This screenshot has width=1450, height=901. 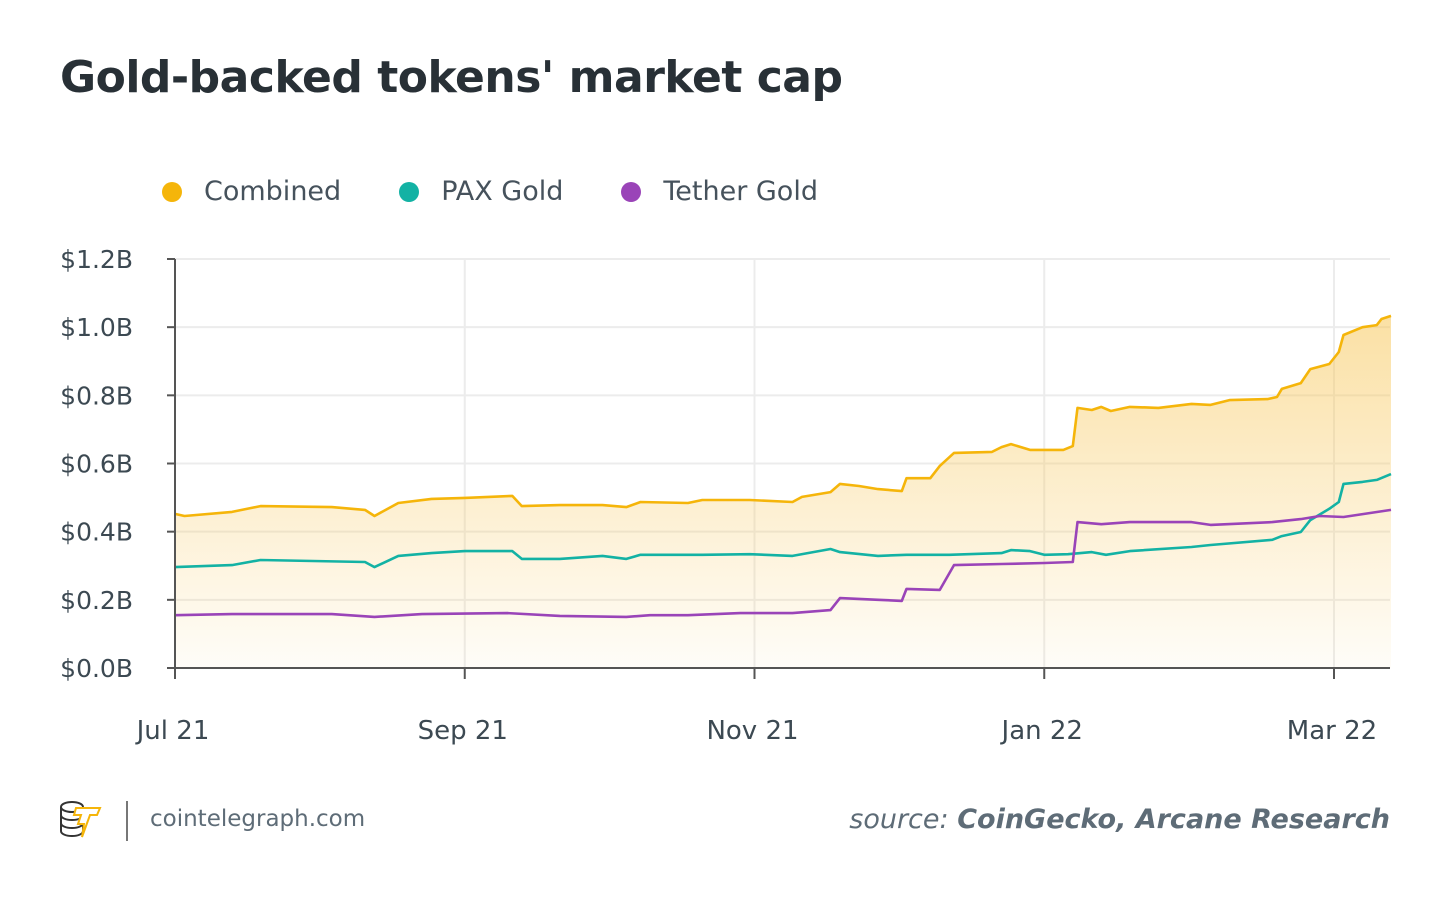 What do you see at coordinates (96, 532) in the screenshot?
I see `y-tick-label: $0.4B` at bounding box center [96, 532].